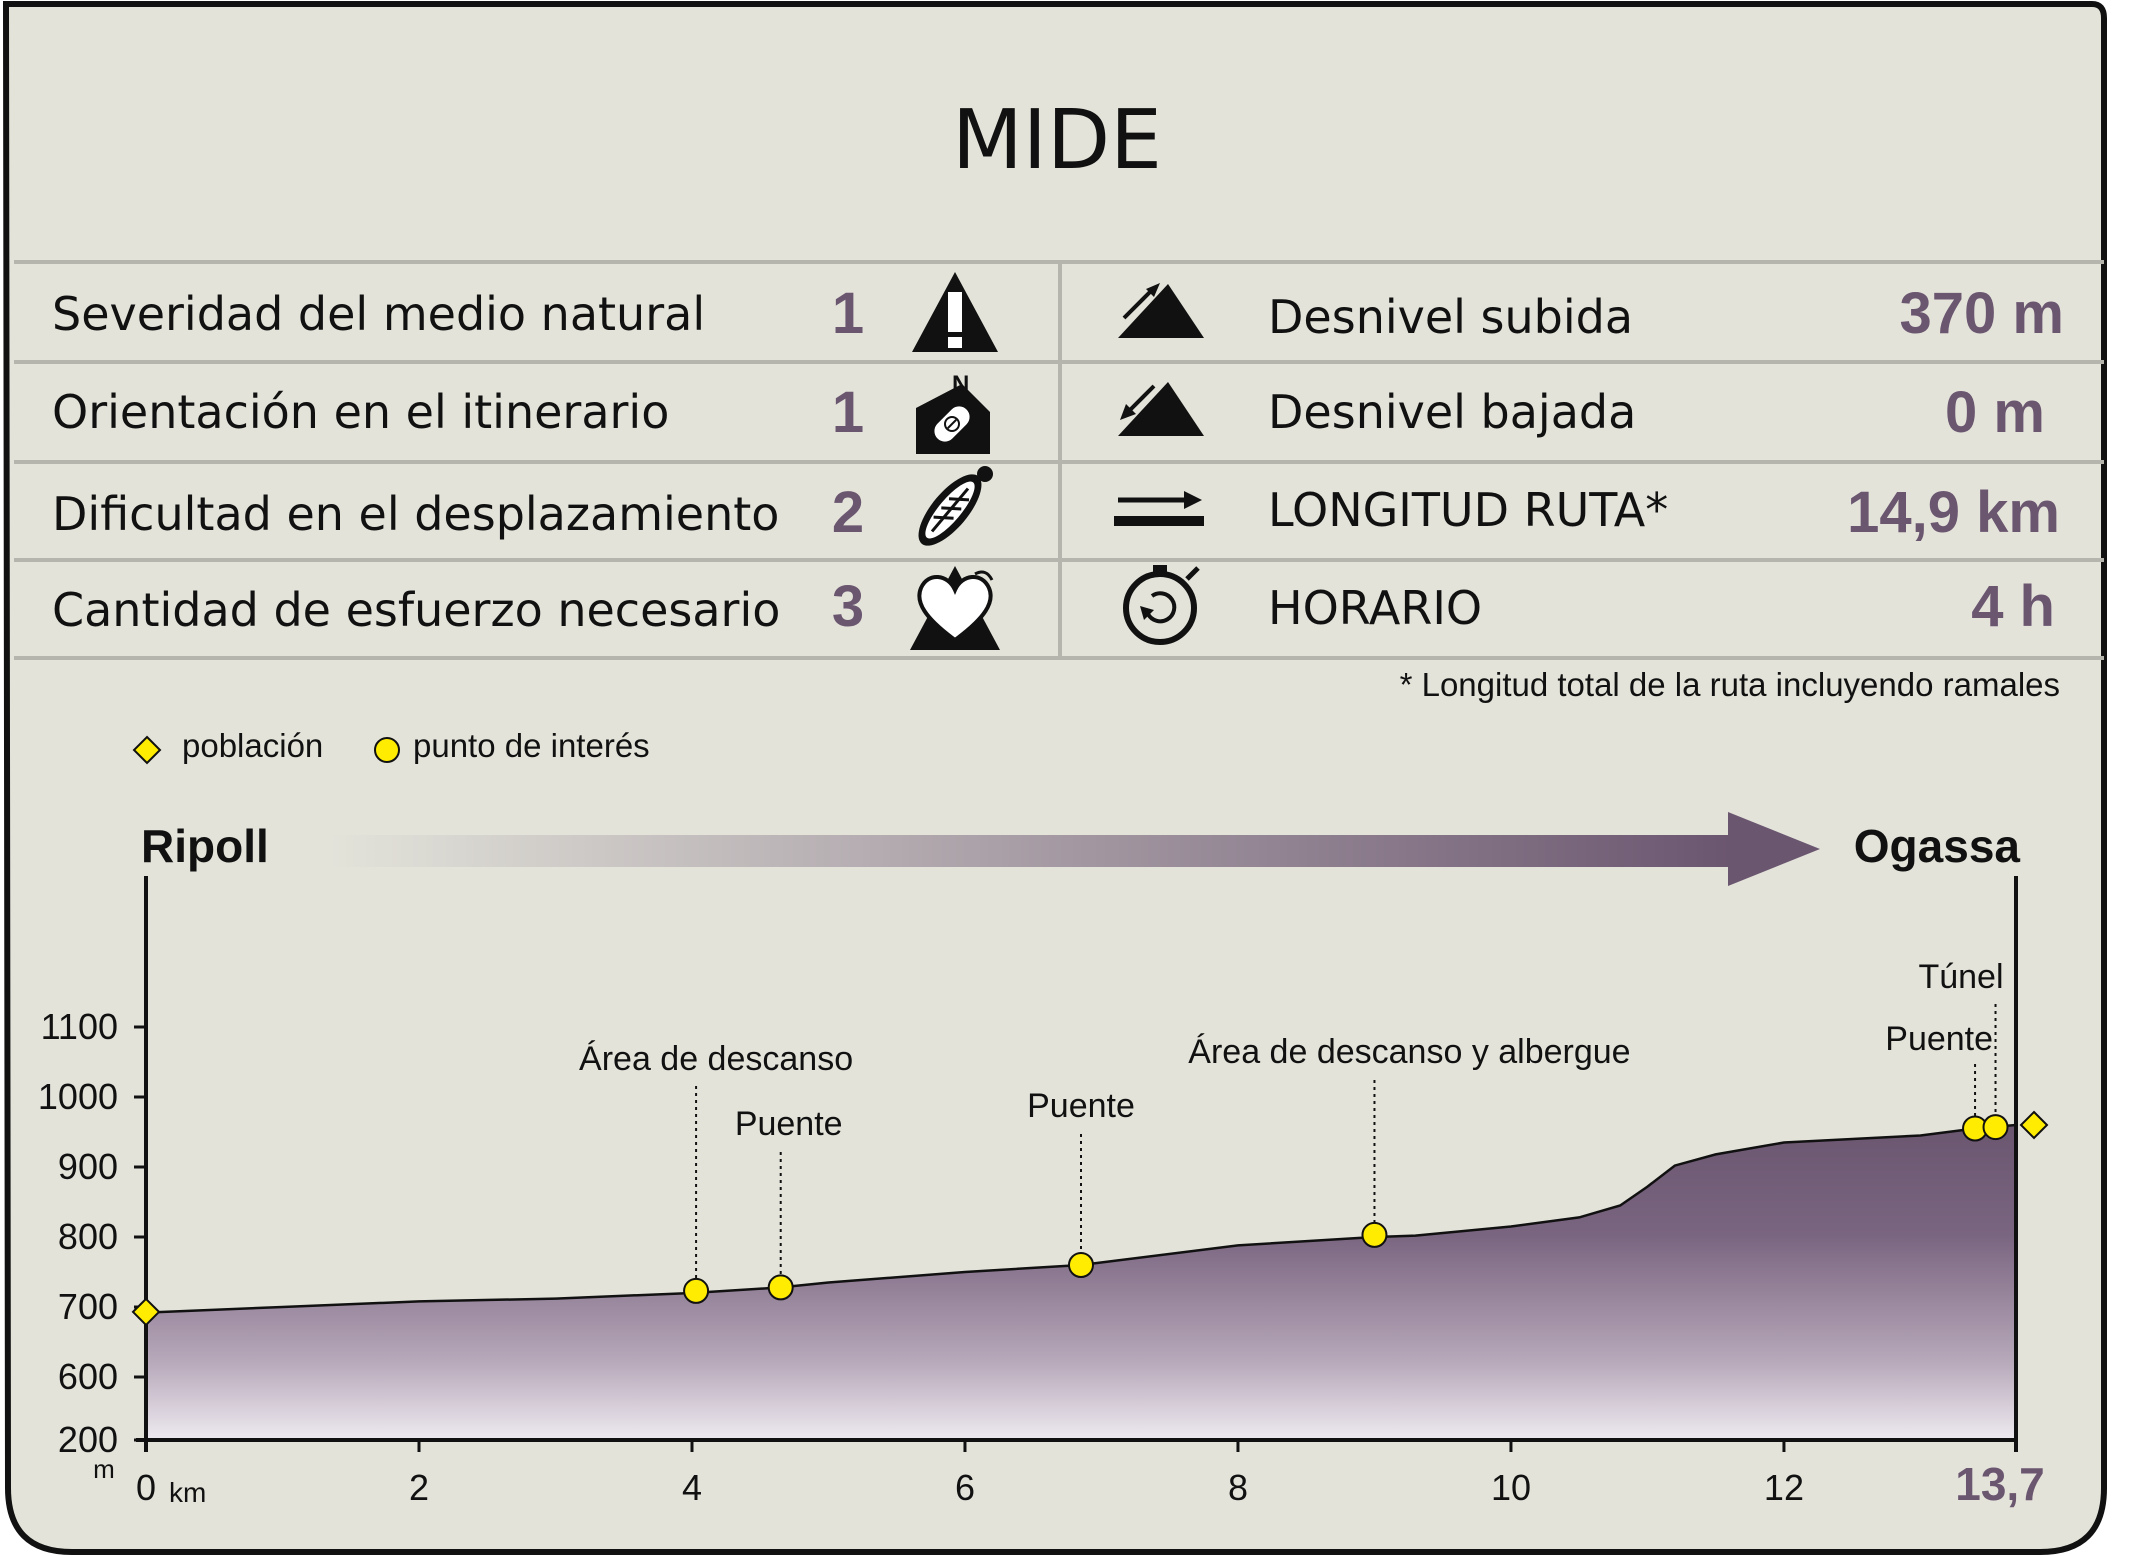 This screenshot has width=2144, height=1556. What do you see at coordinates (205, 846) in the screenshot?
I see `route-start: Ripoll` at bounding box center [205, 846].